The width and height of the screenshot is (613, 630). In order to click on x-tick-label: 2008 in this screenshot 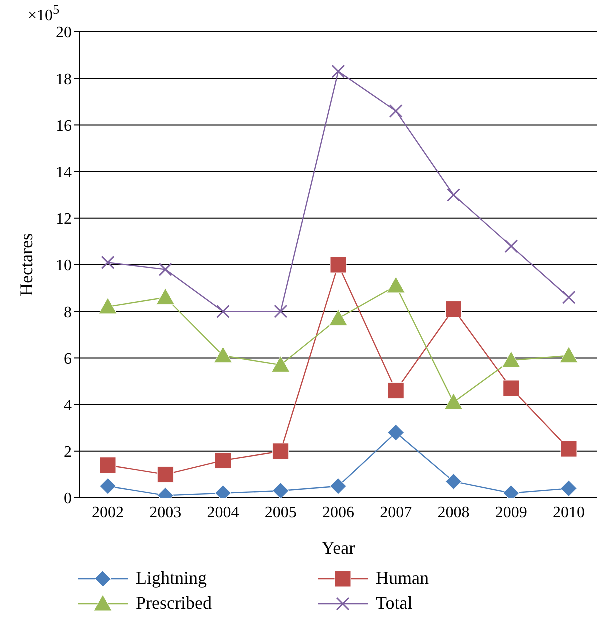, I will do `click(454, 513)`.